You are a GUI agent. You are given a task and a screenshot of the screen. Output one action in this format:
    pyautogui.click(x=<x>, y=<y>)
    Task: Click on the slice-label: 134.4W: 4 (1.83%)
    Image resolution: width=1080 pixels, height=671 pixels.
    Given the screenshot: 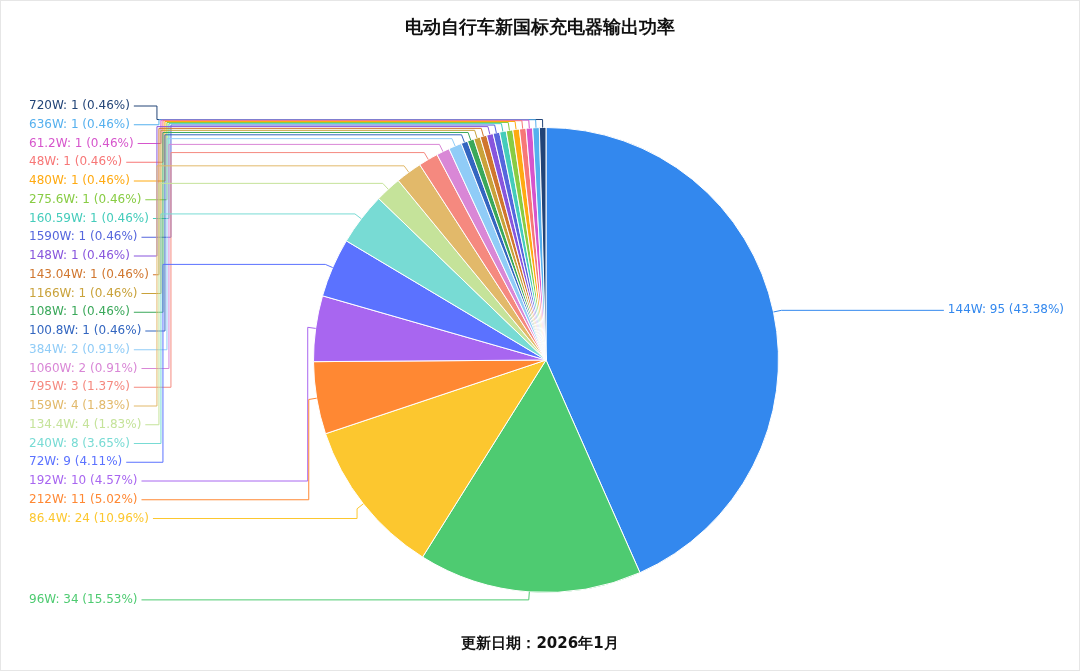 What is the action you would take?
    pyautogui.click(x=85, y=423)
    